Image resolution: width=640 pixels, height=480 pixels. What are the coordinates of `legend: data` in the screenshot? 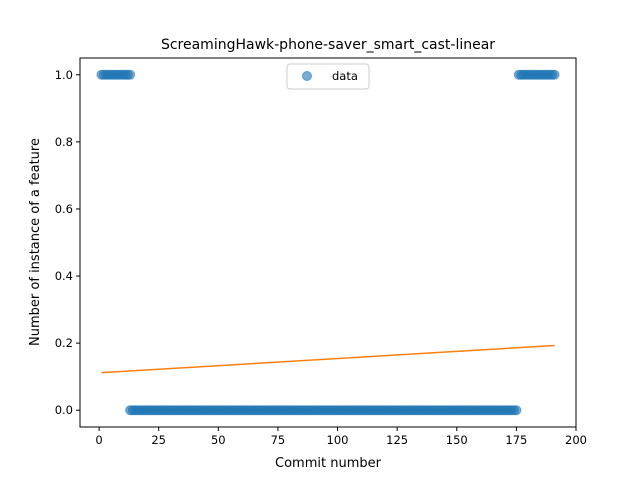 It's located at (328, 76).